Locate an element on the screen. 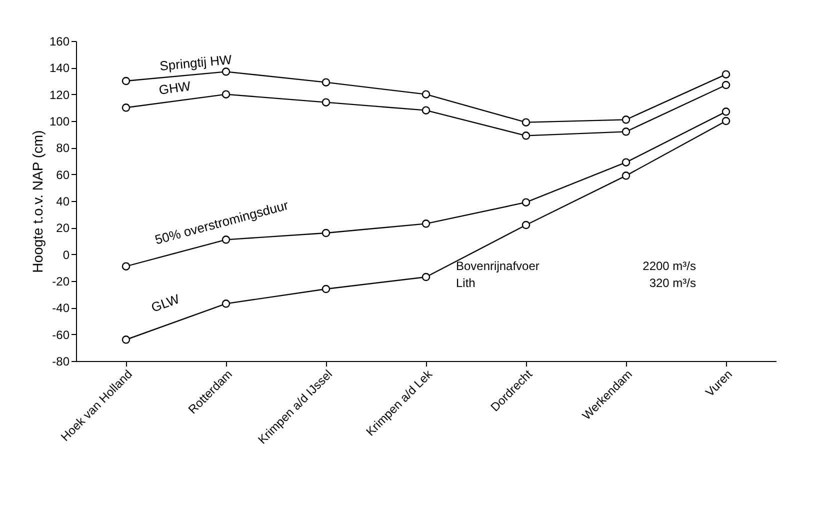 The width and height of the screenshot is (838, 510). text: Bovenrijnafvoer 2200 m³/s is located at coordinates (576, 266).